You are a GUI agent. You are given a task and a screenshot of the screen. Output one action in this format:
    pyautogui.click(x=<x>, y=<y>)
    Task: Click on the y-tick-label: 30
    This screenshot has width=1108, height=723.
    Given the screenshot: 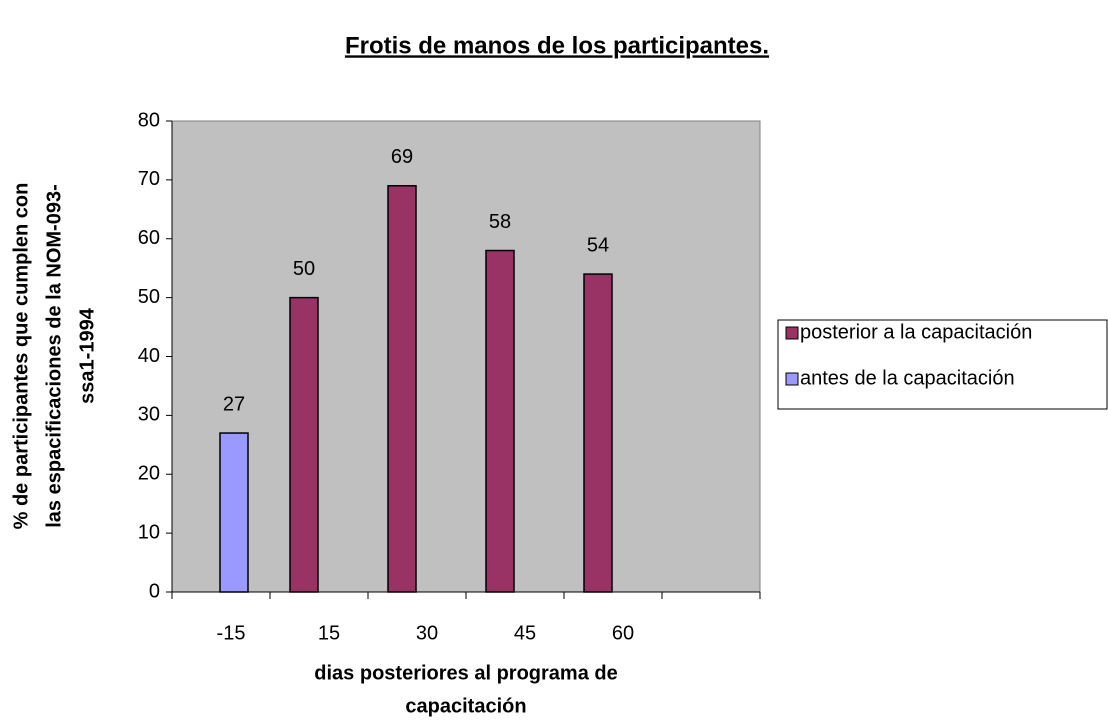 What is the action you would take?
    pyautogui.click(x=149, y=415)
    